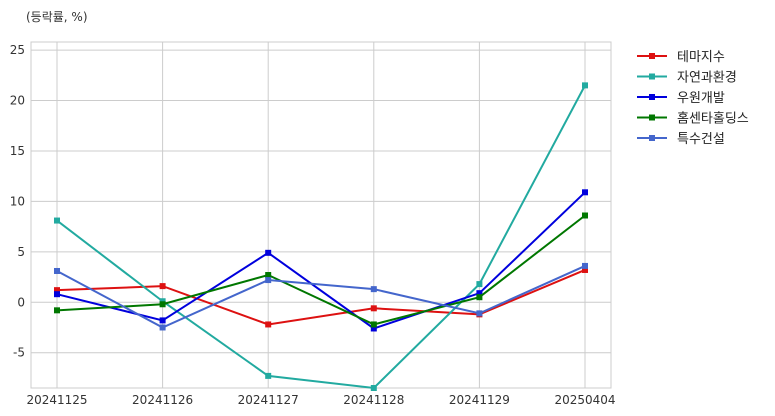 This screenshot has height=416, width=775. I want to click on y-tick-label: 0, so click(21, 302).